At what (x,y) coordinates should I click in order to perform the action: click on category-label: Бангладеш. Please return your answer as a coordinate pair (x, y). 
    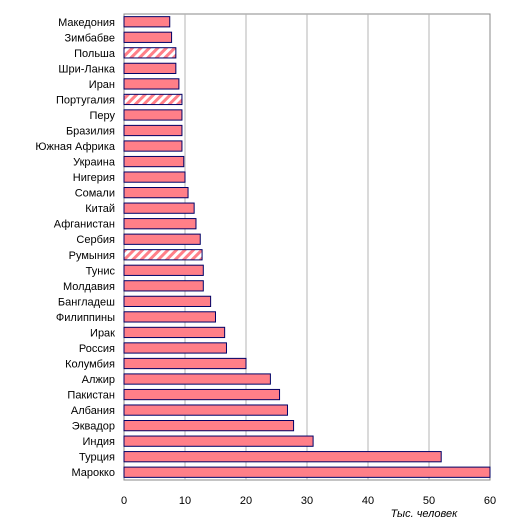
    Looking at the image, I should click on (86, 302).